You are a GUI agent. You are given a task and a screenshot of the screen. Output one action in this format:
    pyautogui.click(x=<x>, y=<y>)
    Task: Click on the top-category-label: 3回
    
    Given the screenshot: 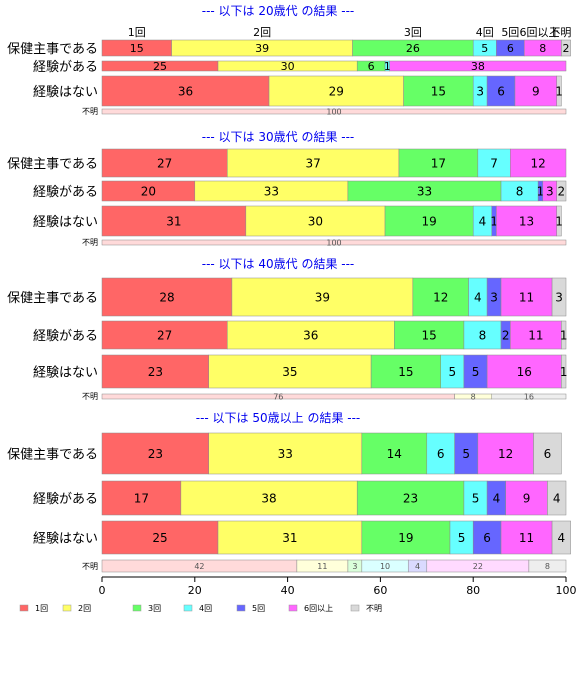 What is the action you would take?
    pyautogui.click(x=413, y=32)
    